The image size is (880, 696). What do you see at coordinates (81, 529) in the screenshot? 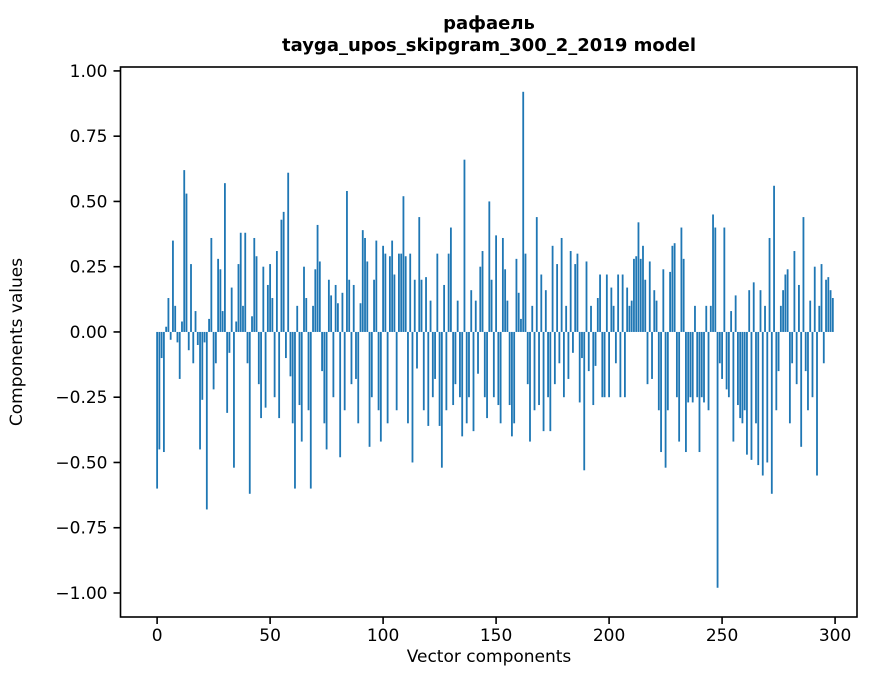
I see `tick-label: −0.75` at bounding box center [81, 529].